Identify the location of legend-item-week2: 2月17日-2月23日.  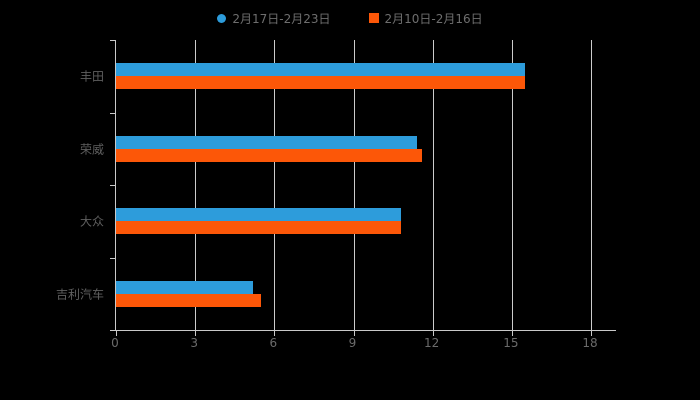
(274, 18).